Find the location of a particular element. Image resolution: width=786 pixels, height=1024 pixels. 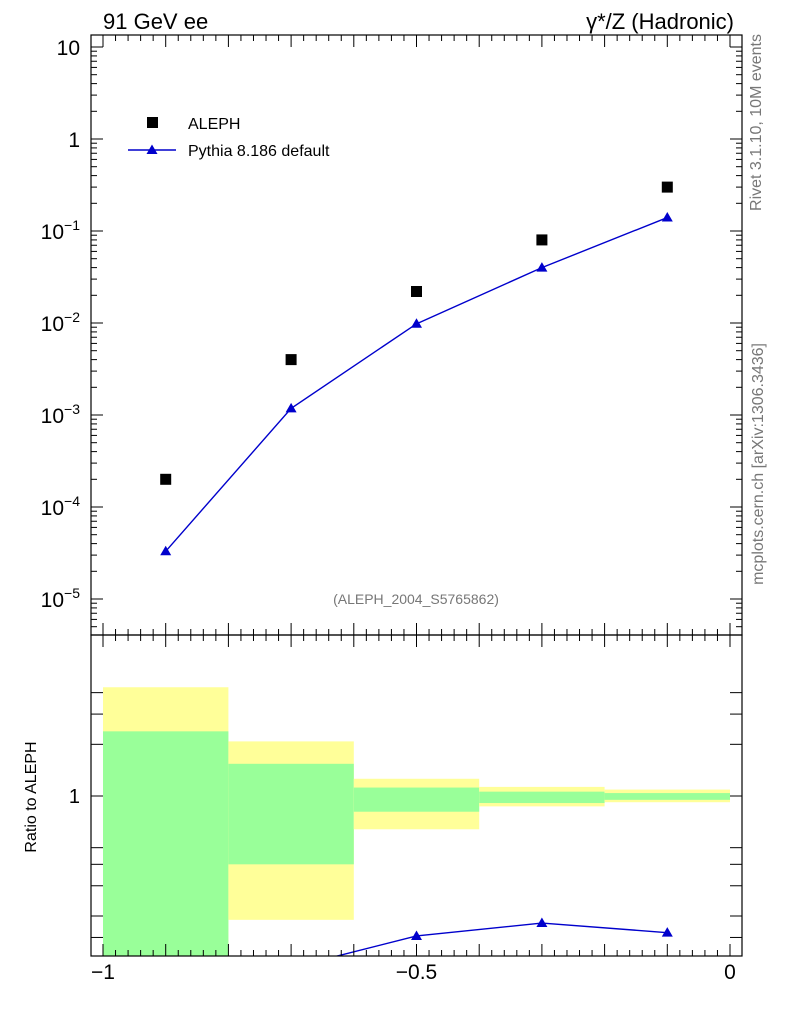

main-y-tick-label: 10⁻¹ is located at coordinates (61, 230).